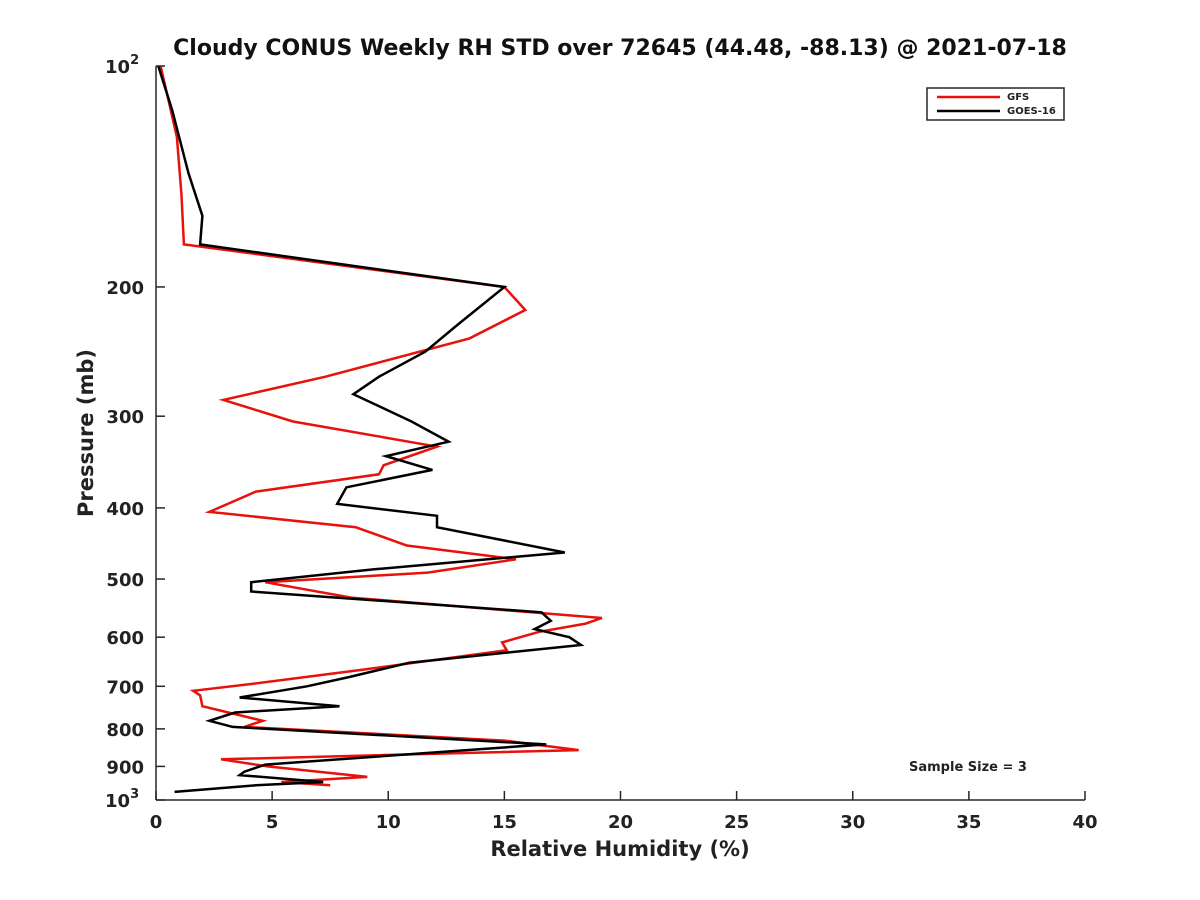 The height and width of the screenshot is (900, 1200). Describe the element at coordinates (122, 799) in the screenshot. I see `y-tick-label: 10³` at that location.